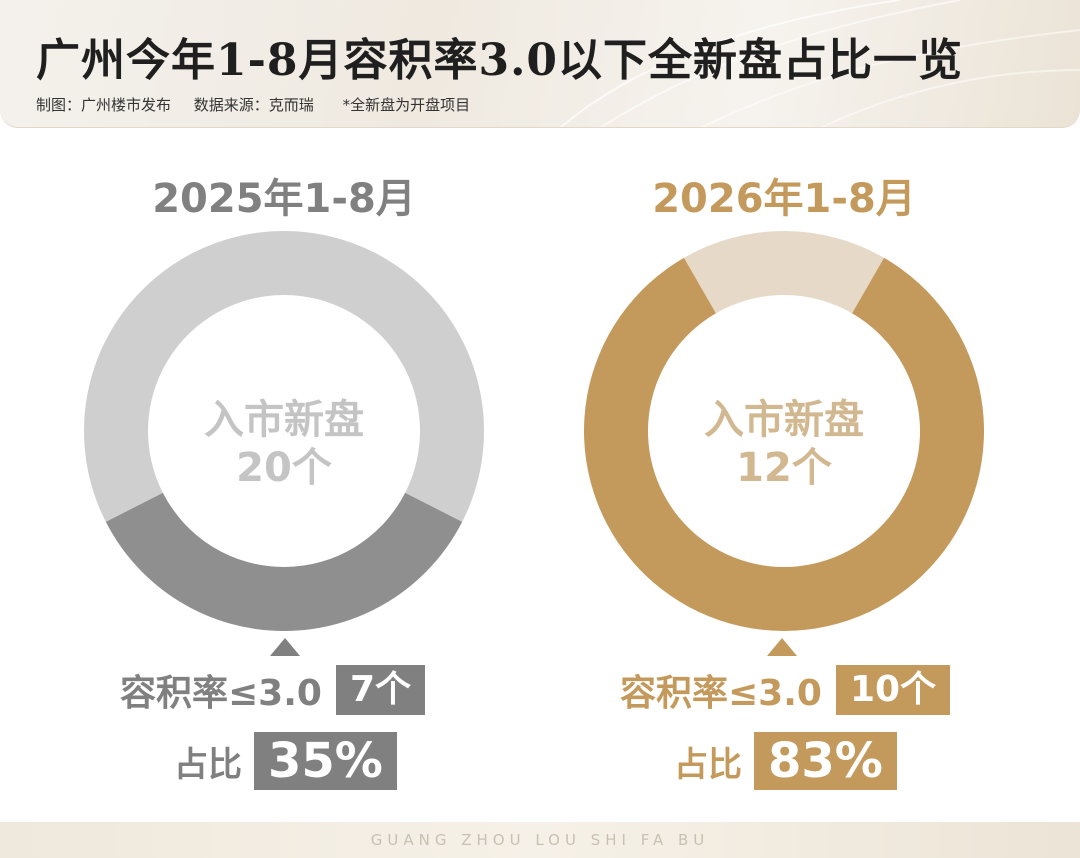 The image size is (1080, 858). I want to click on decorative-swirl, so click(819, 63).